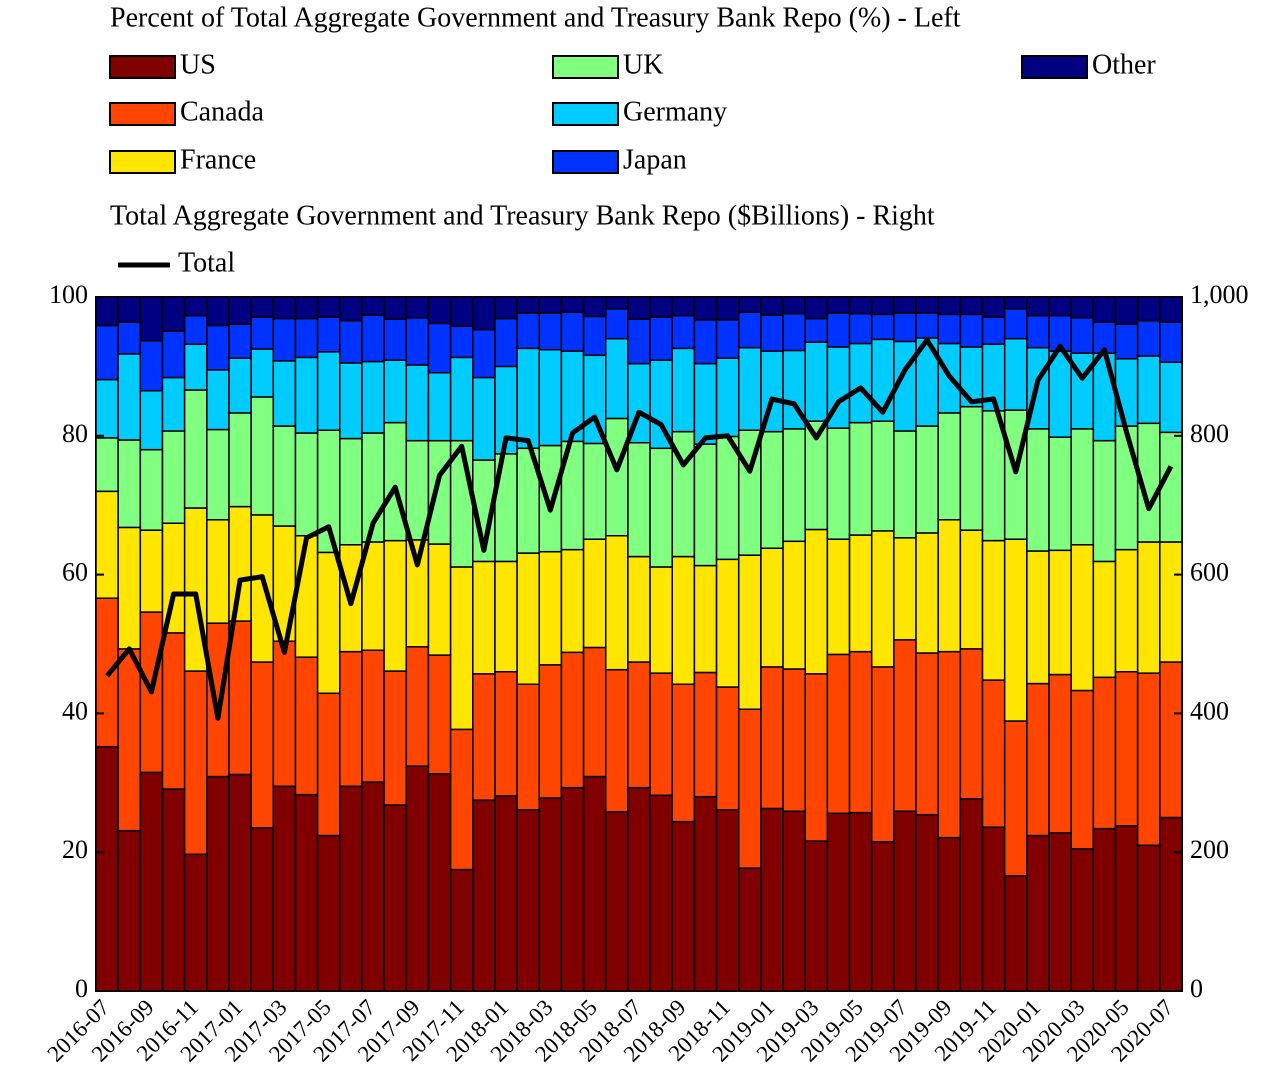 This screenshot has width=1272, height=1091. I want to click on legend-label: Germany, so click(675, 111).